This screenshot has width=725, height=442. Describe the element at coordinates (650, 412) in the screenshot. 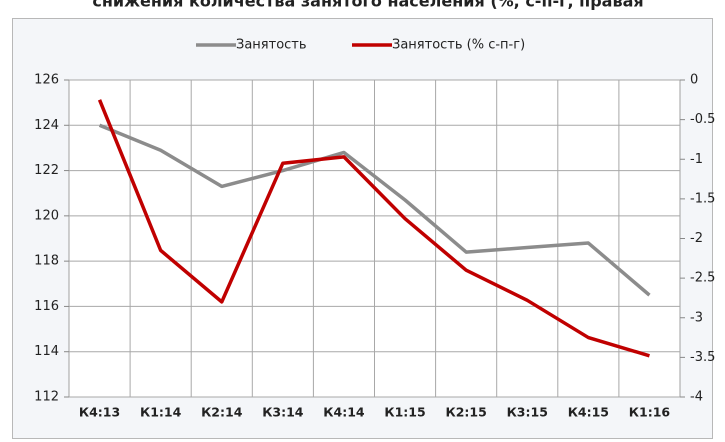

I see `x-tick-label: К1:16` at that location.